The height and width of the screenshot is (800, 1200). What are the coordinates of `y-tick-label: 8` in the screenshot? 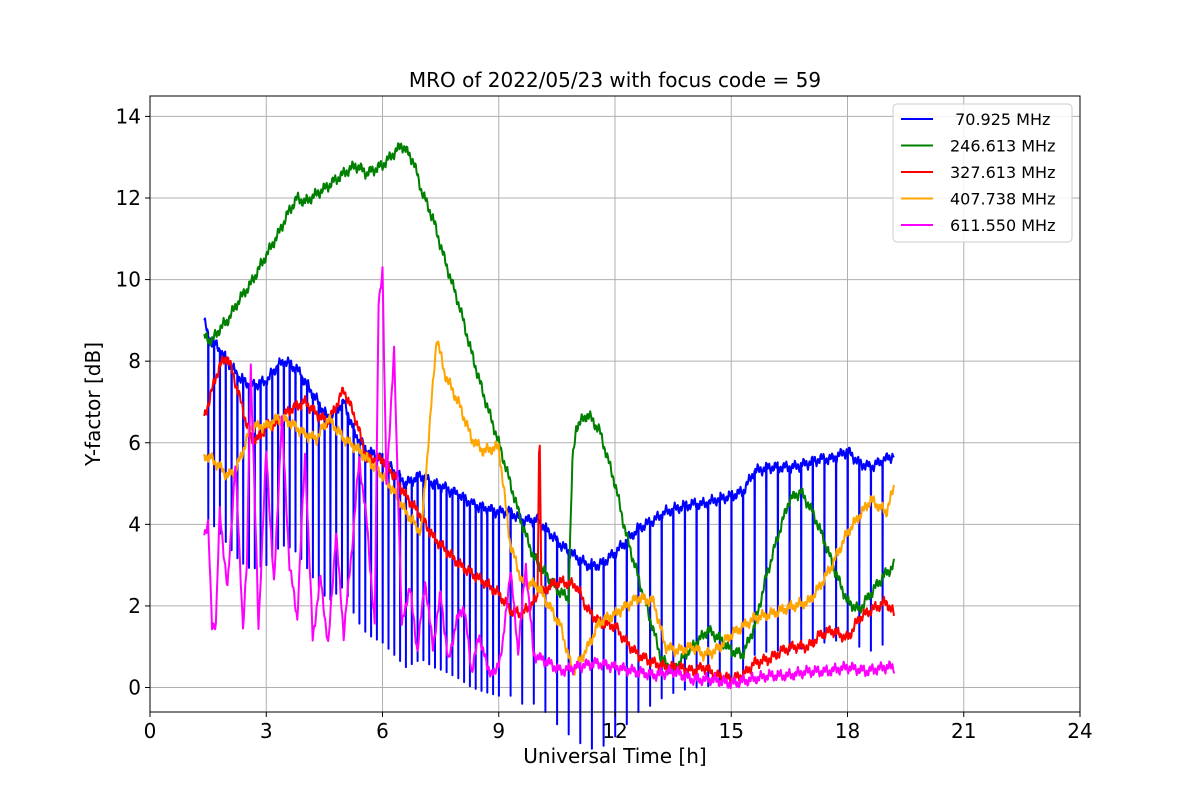 It's located at (134, 361).